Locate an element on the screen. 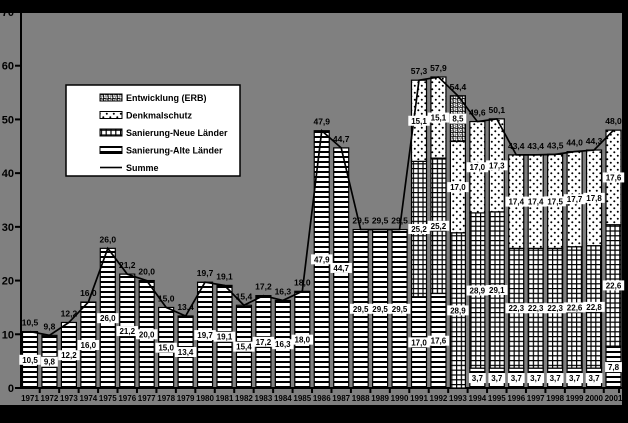 The height and width of the screenshot is (423, 628). total-value-label: 21,2 is located at coordinates (127, 265).